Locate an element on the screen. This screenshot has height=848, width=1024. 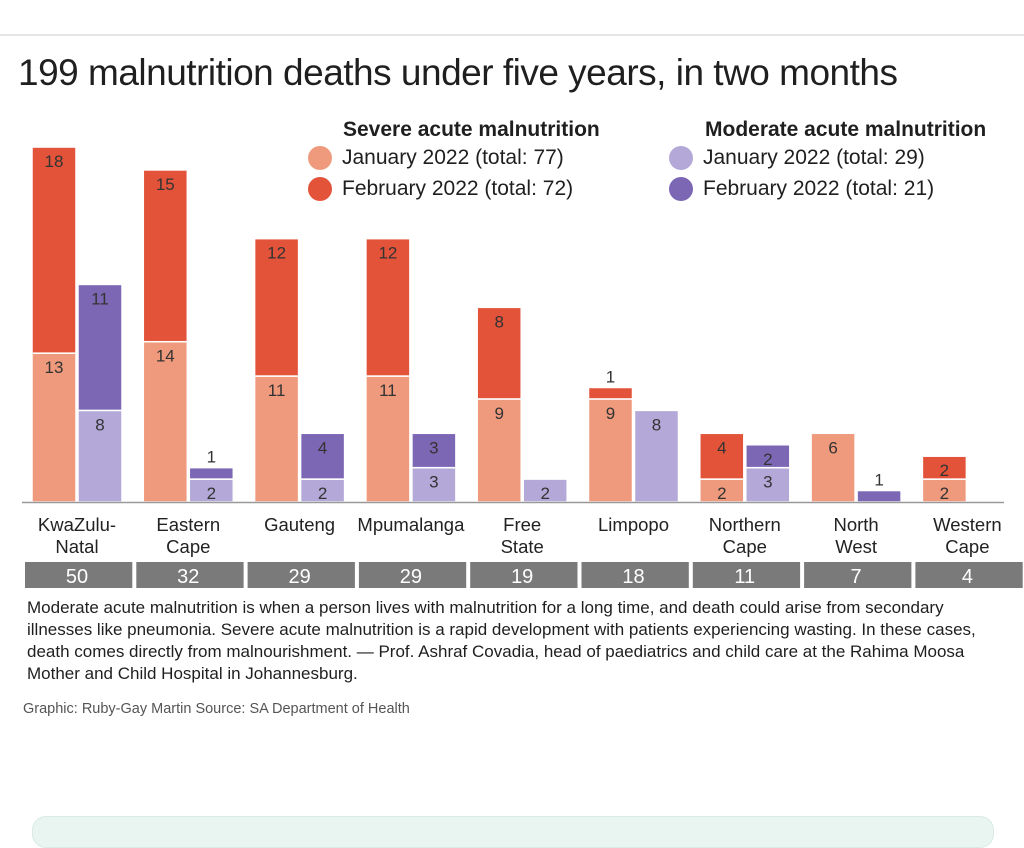
legend-moderate-feb: February 2022 (total: 21) is located at coordinates (801, 189).